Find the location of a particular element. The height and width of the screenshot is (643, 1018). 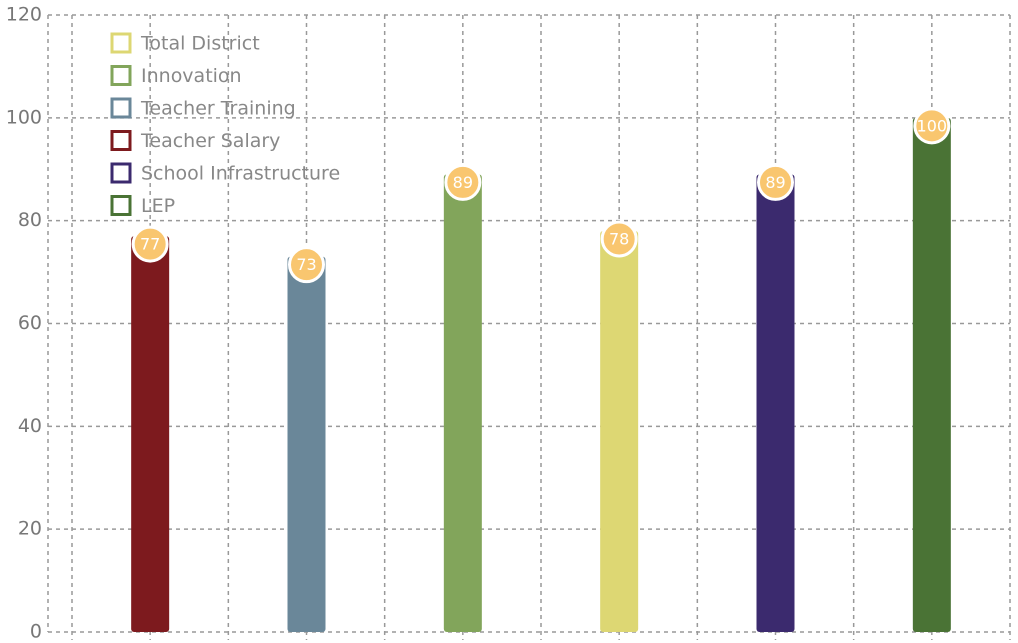

legend-label: Teacher Training is located at coordinates (218, 109).